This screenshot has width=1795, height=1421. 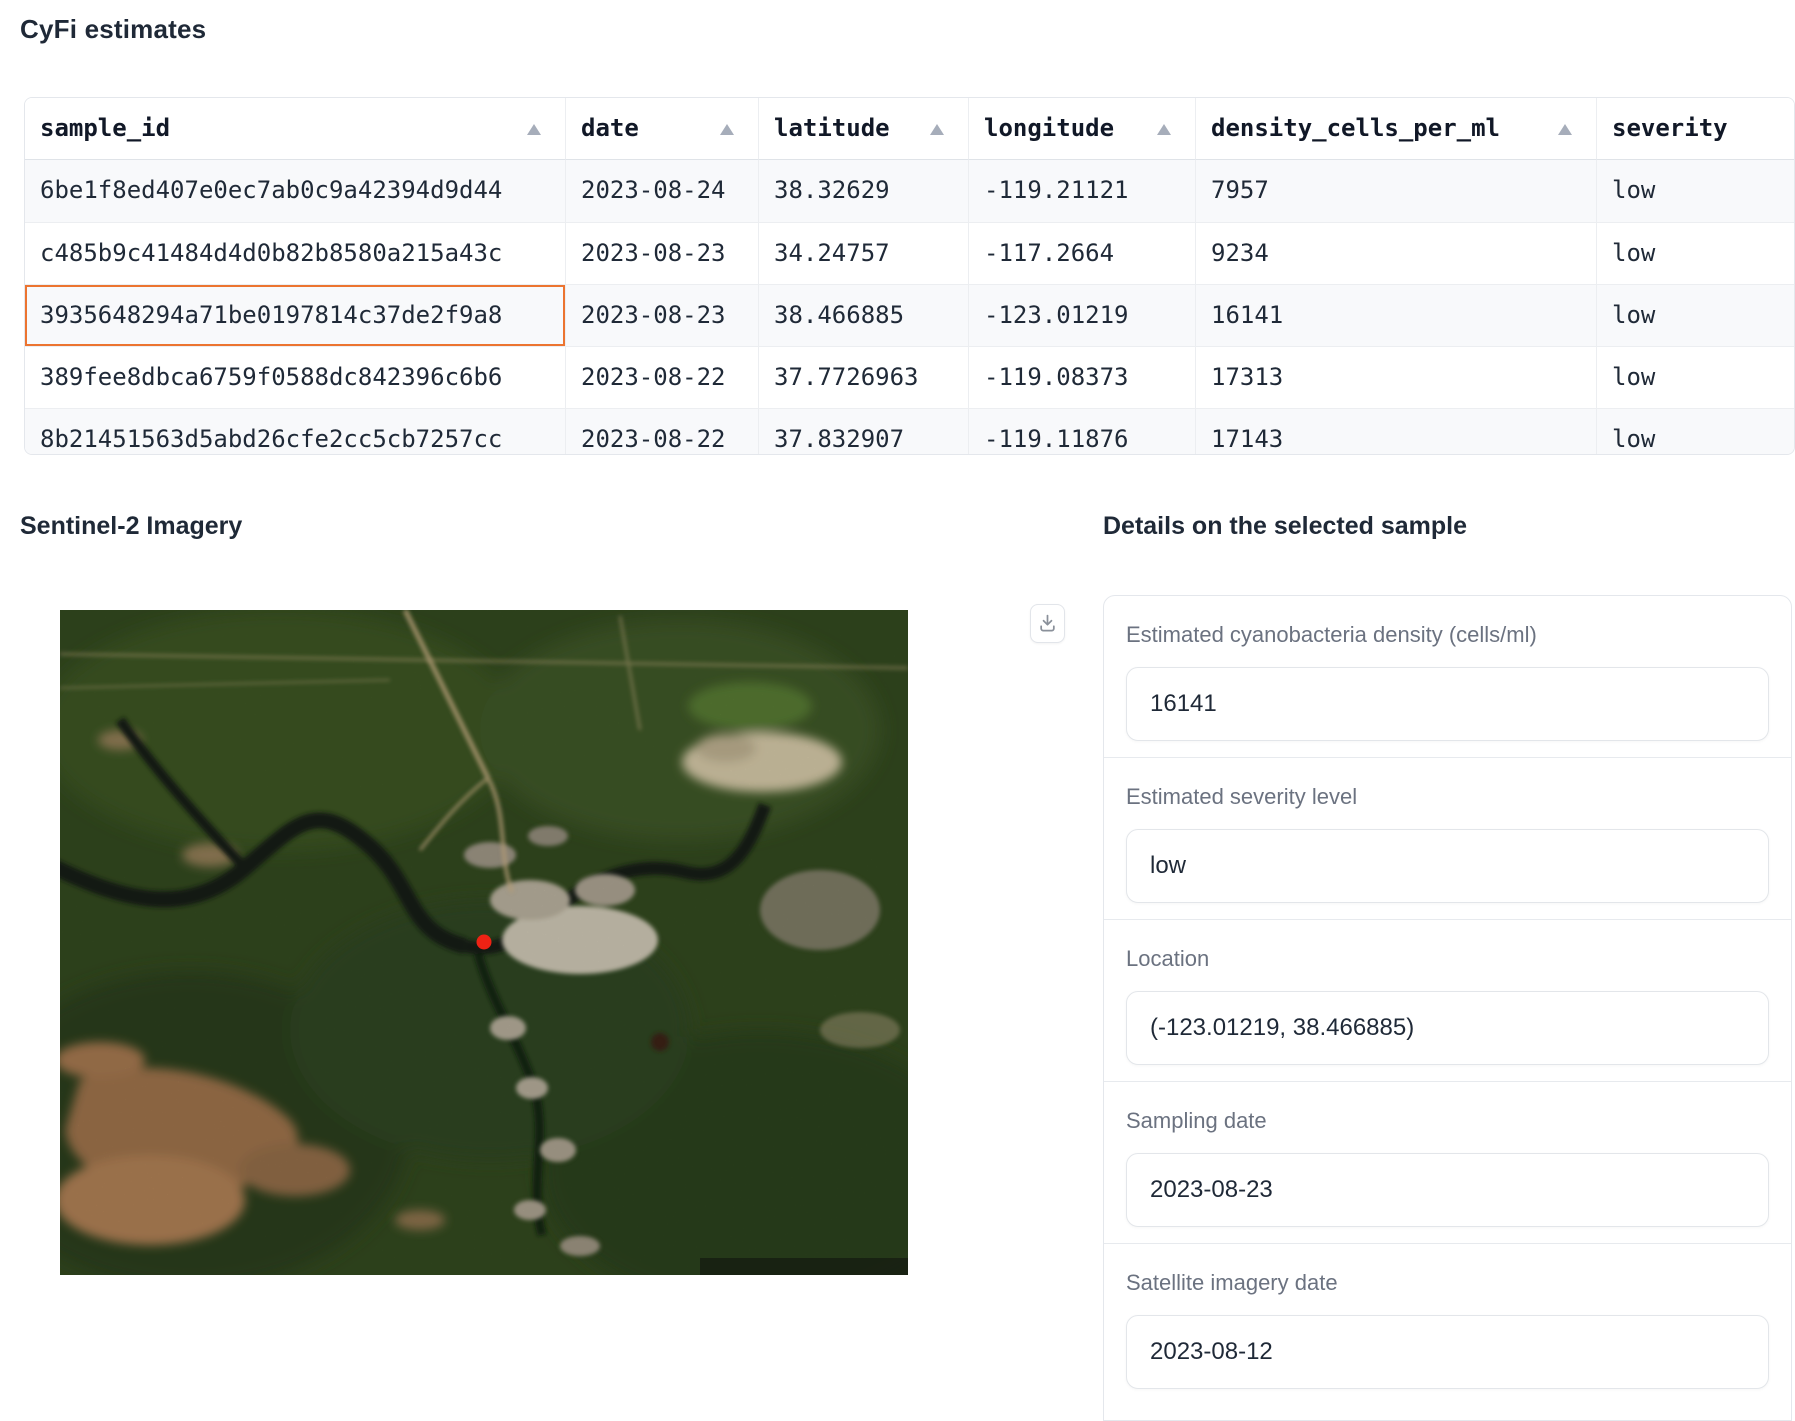 I want to click on table-cell: -119.11876, so click(x=1082, y=431).